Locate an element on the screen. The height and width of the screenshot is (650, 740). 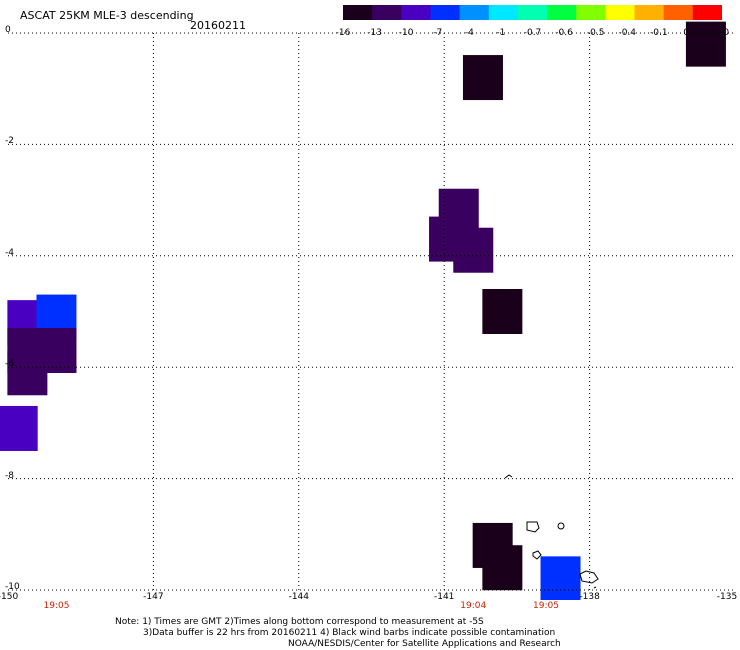
scale-label: -10 is located at coordinates (406, 33).